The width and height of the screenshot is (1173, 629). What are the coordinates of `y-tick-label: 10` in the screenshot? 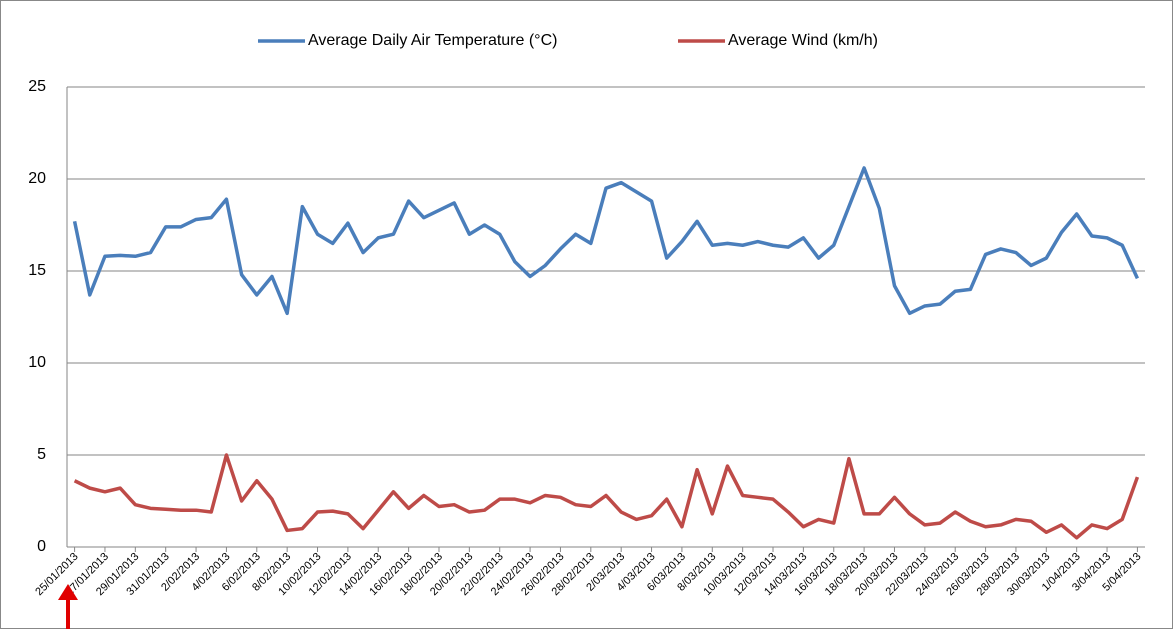 It's located at (37, 362).